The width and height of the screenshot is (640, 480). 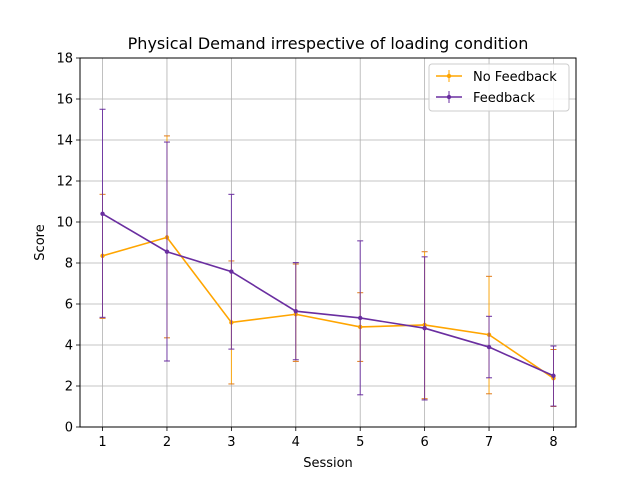 I want to click on legend-item-feedback: Feedback, so click(x=485, y=98).